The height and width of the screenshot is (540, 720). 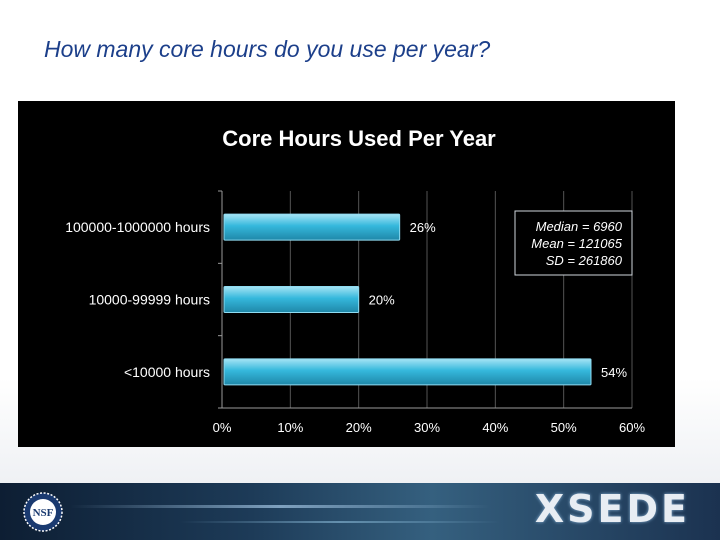 I want to click on nsf-logo-text: NSF, so click(x=43, y=513).